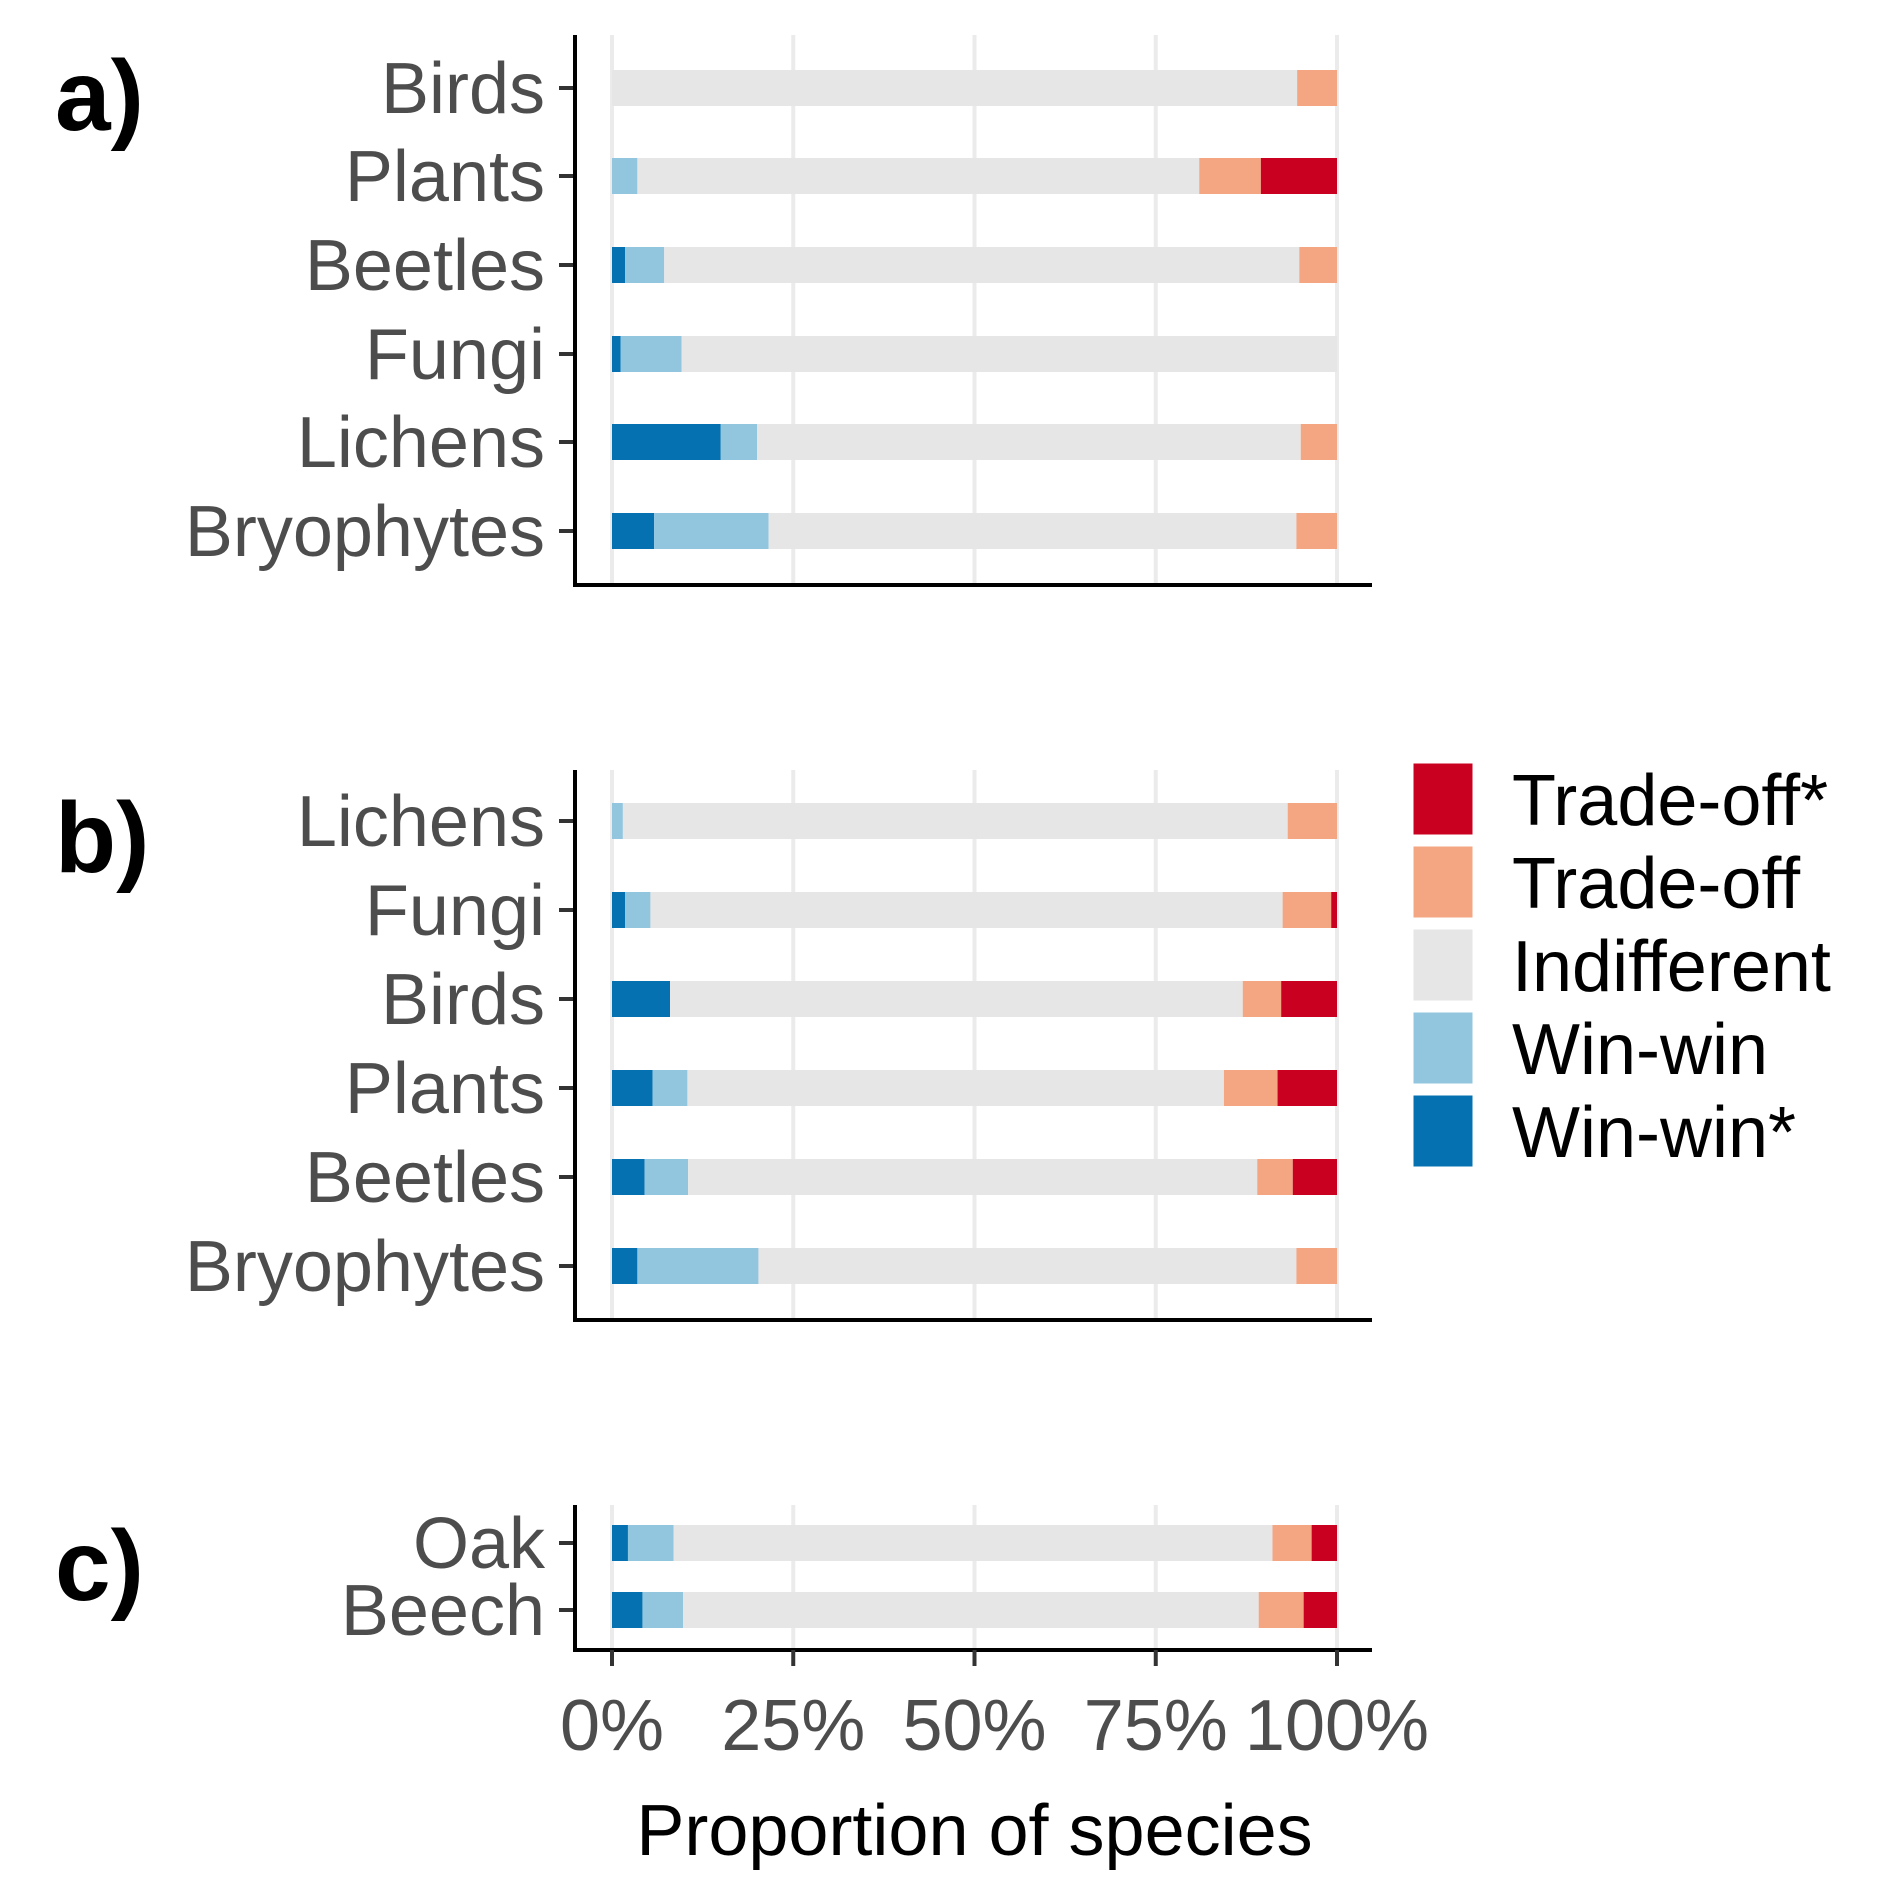 This screenshot has height=1889, width=1889. I want to click on panel-b-category-label: Birds, so click(463, 1000).